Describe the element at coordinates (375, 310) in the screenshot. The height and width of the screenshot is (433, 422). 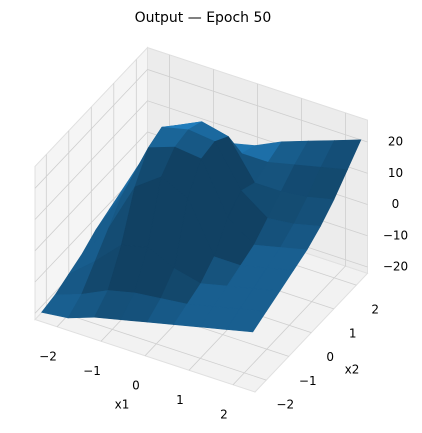
I see `y-tick-label: 2` at that location.